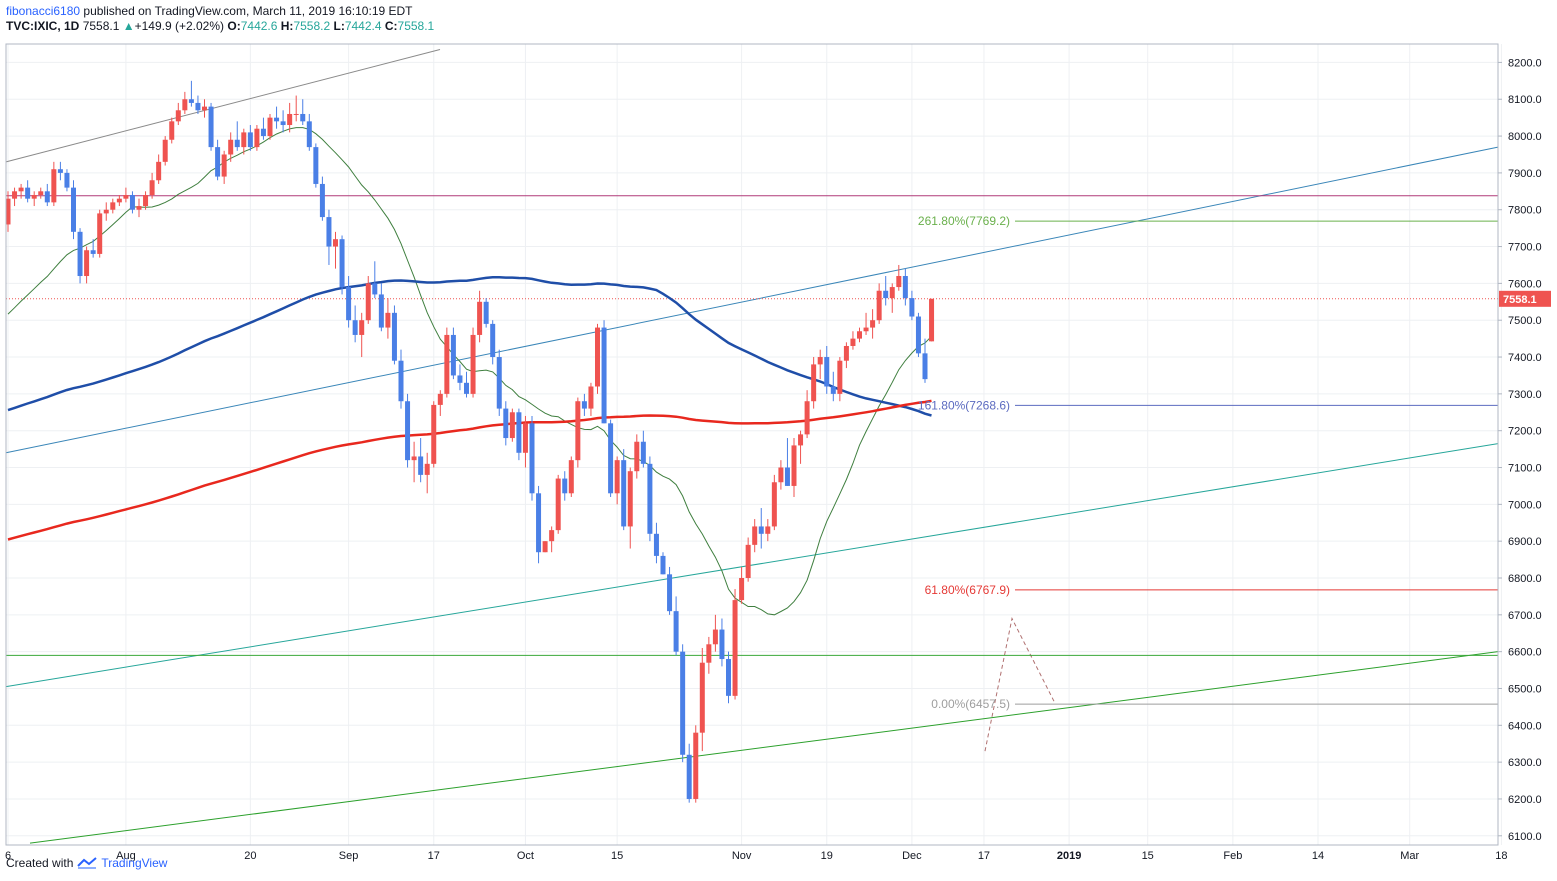  I want to click on y-tick-label: 7100.0, so click(1525, 469).